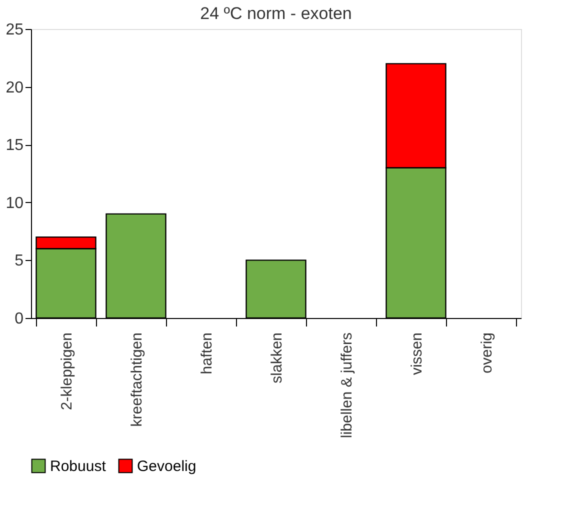 Image resolution: width=565 pixels, height=519 pixels. Describe the element at coordinates (15, 203) in the screenshot. I see `y-tick-label: 10` at that location.